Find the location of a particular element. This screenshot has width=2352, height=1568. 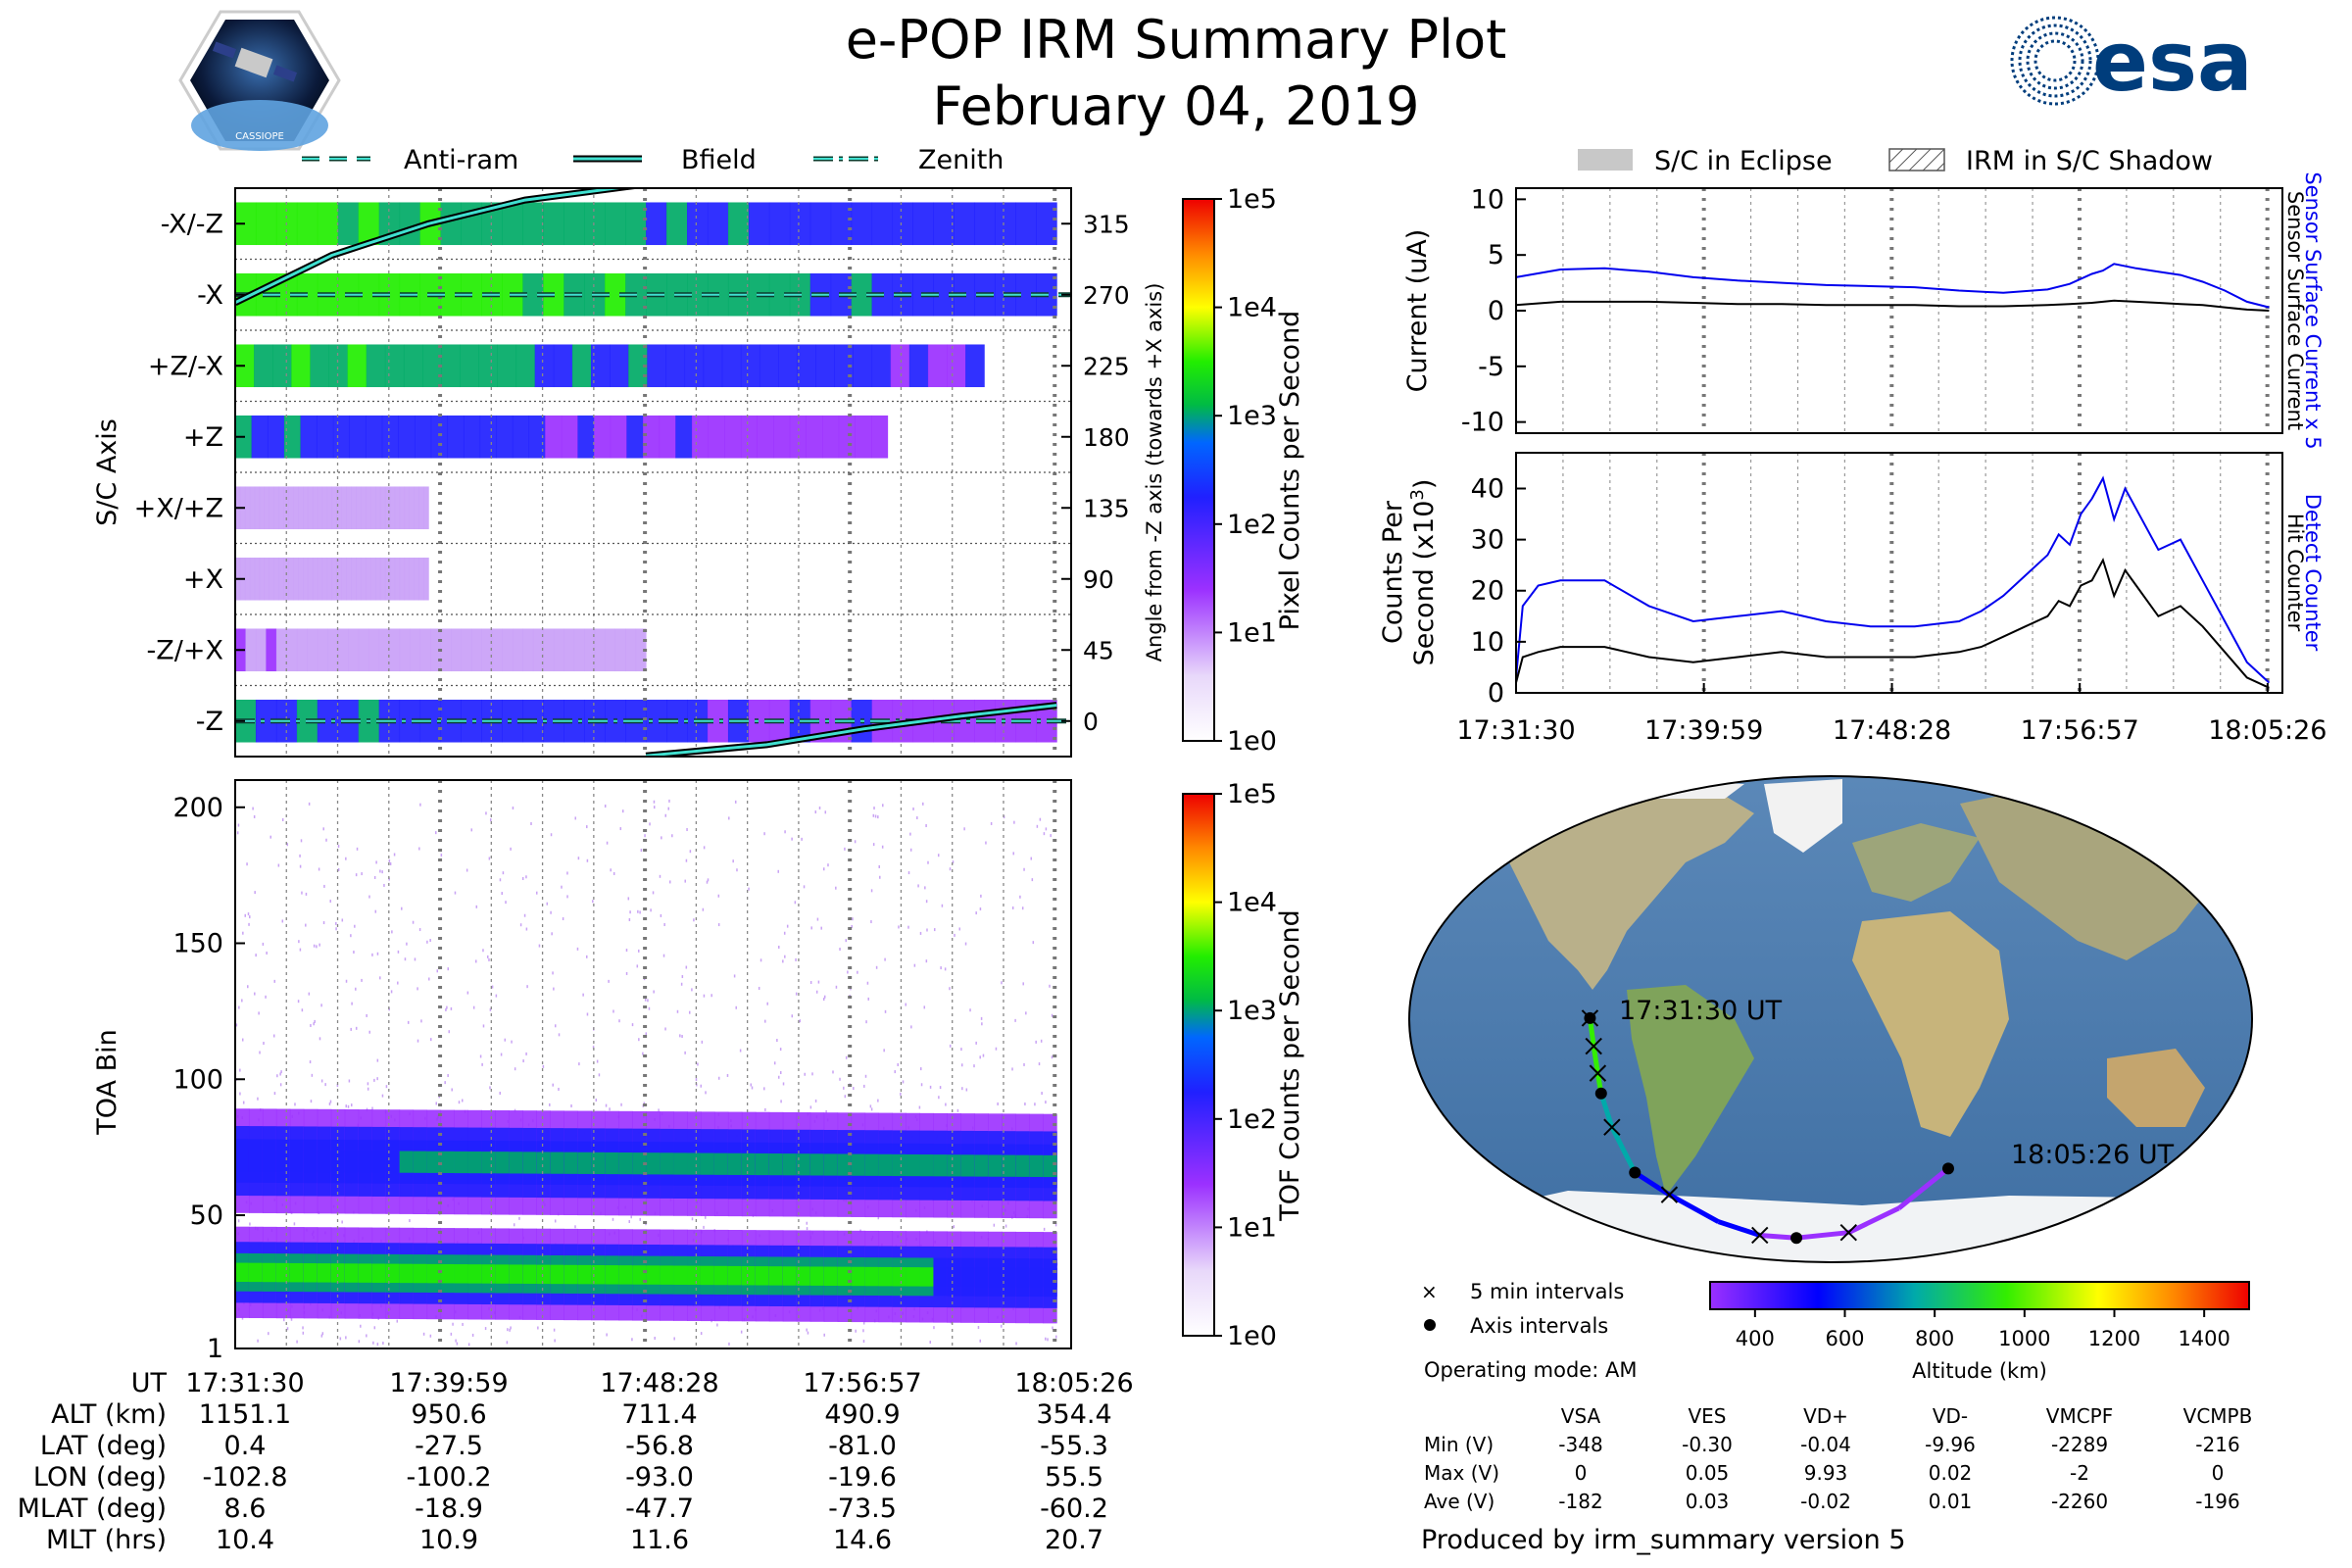

cassiope-logo: CASSIOPE is located at coordinates (259, 80).